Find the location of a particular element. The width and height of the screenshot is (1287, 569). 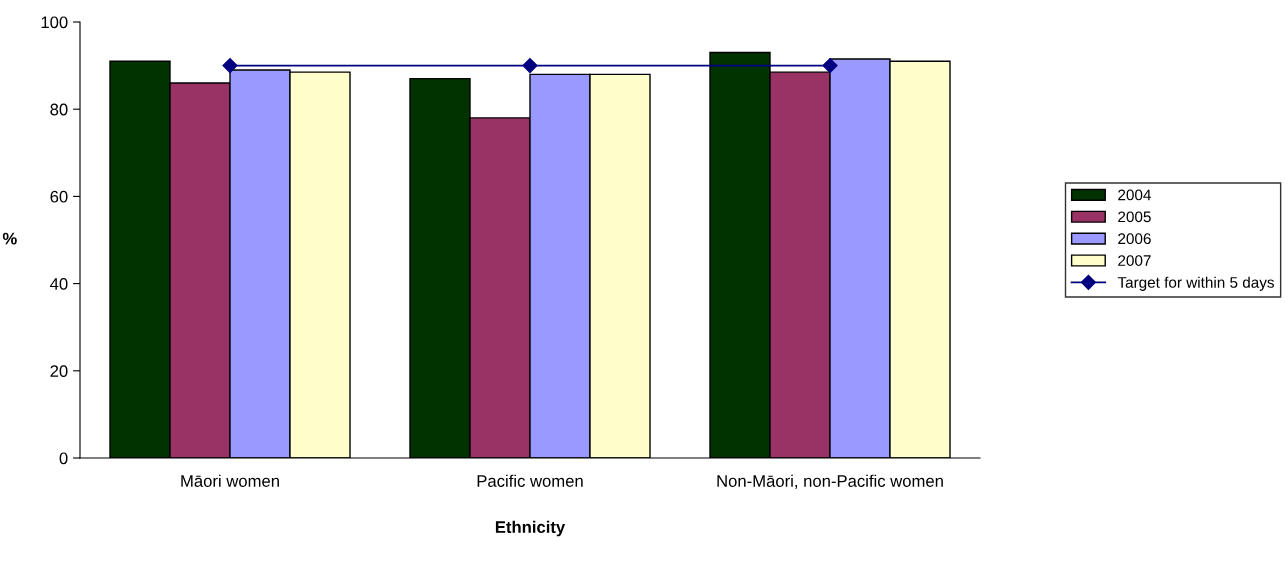

x-tick-label: Māori women is located at coordinates (230, 480).